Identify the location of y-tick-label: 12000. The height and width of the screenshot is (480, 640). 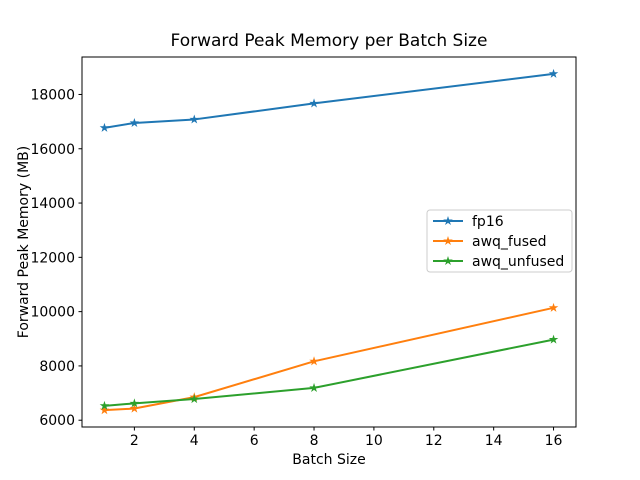
(52, 258).